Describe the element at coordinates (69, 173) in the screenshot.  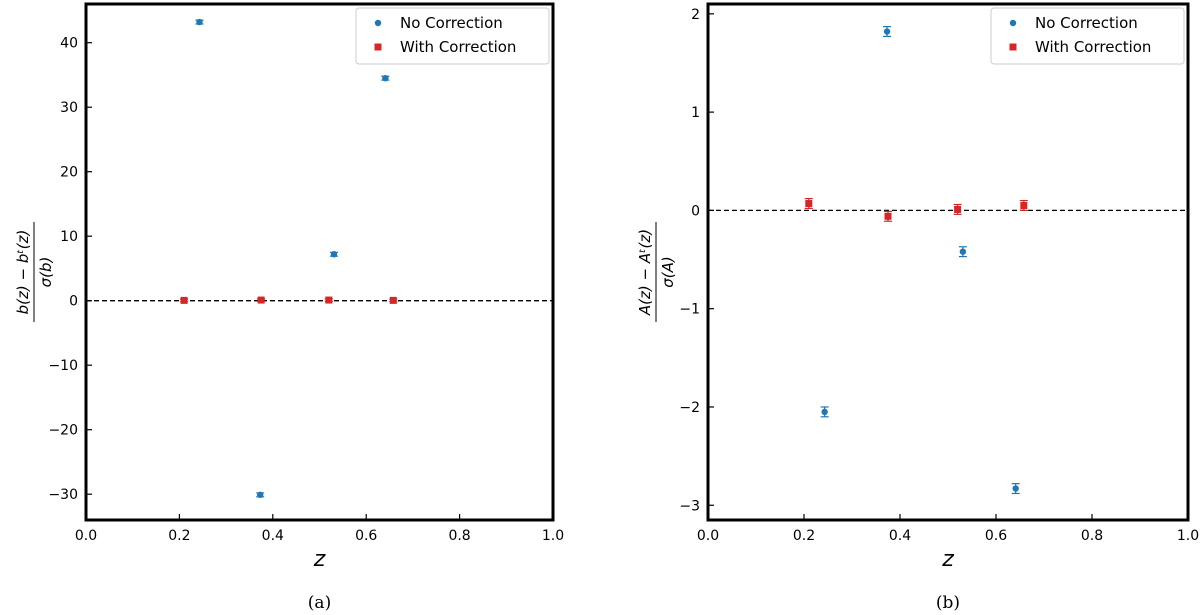
I see `y-tick-label: 20` at that location.